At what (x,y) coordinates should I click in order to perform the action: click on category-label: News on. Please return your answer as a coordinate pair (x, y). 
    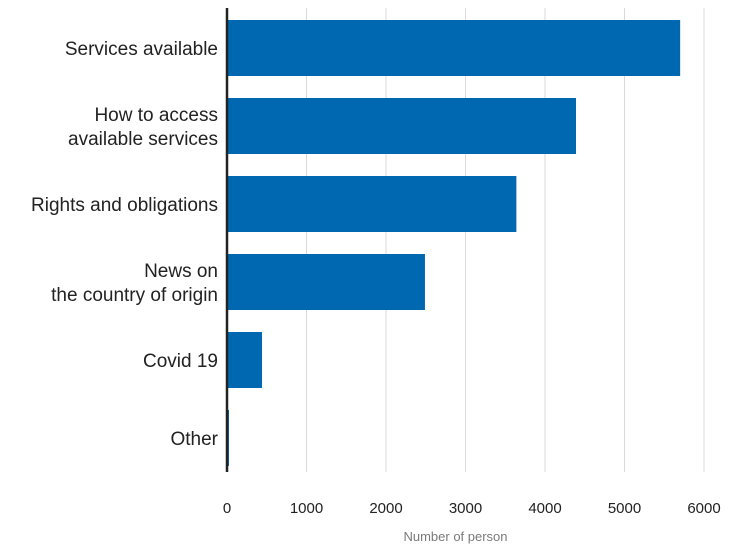
    Looking at the image, I should click on (181, 271).